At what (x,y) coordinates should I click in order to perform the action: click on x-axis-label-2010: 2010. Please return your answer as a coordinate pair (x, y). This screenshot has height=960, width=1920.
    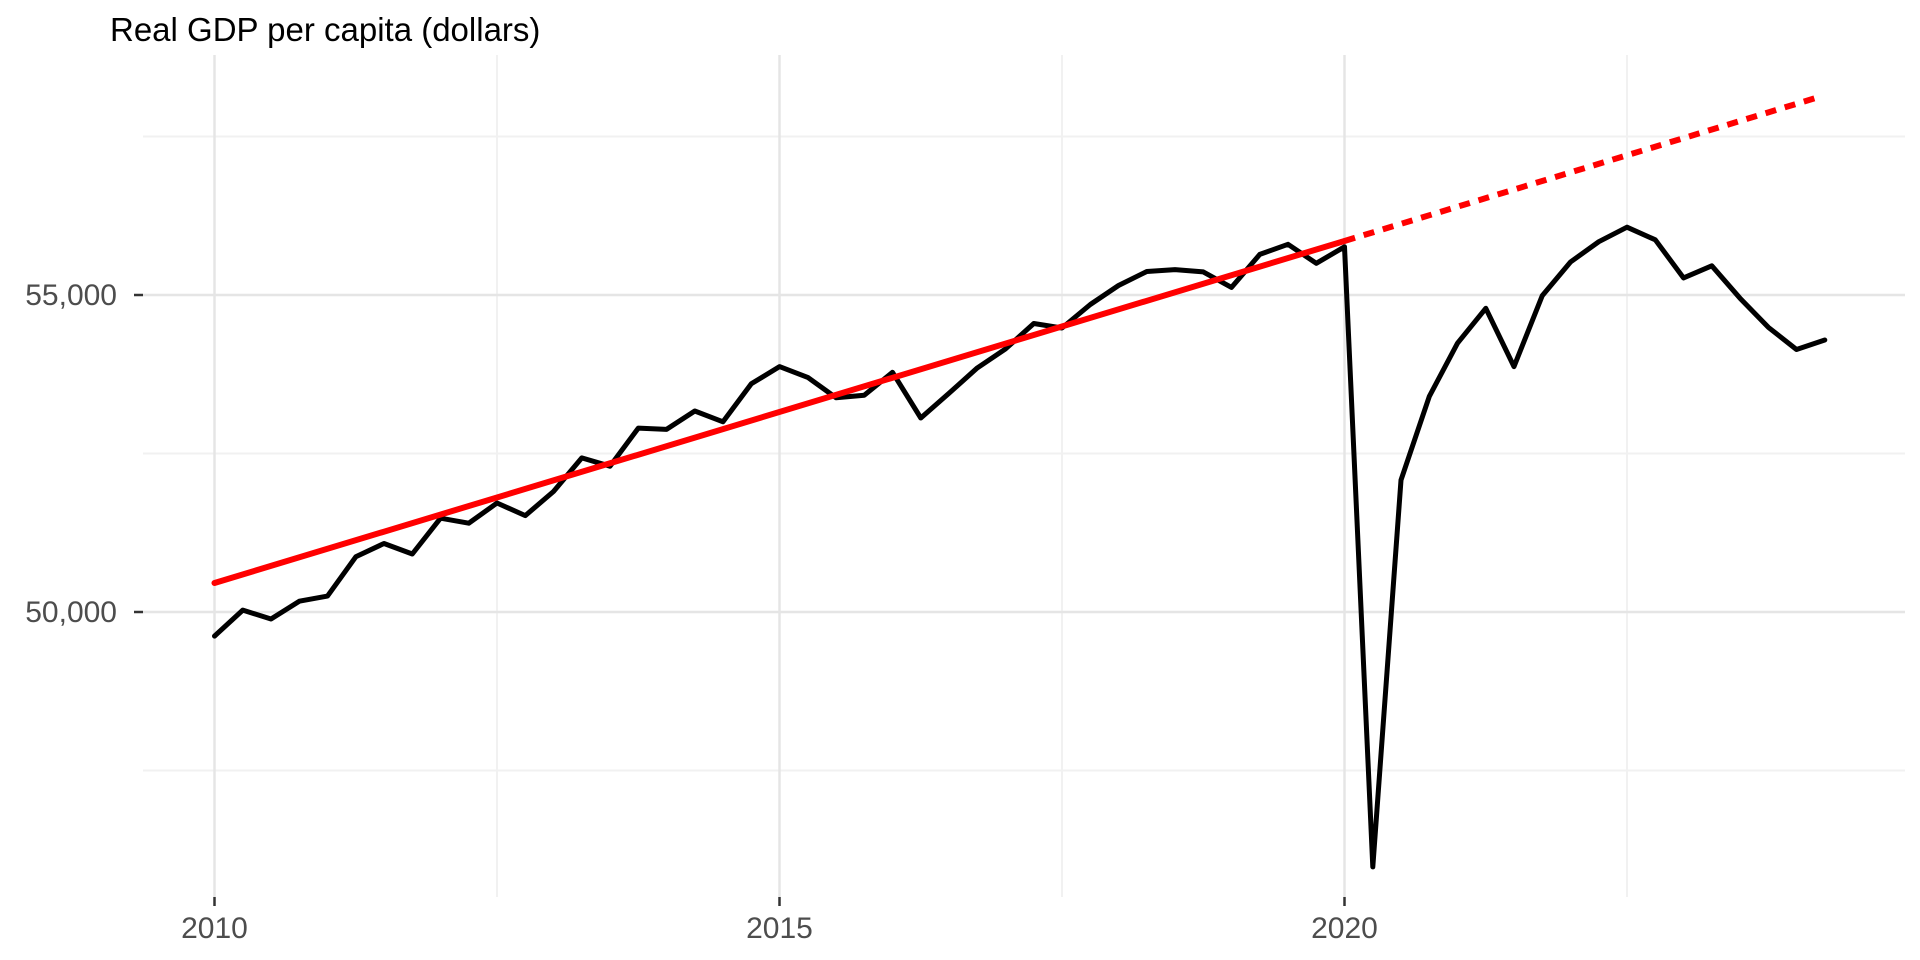
    Looking at the image, I should click on (214, 928).